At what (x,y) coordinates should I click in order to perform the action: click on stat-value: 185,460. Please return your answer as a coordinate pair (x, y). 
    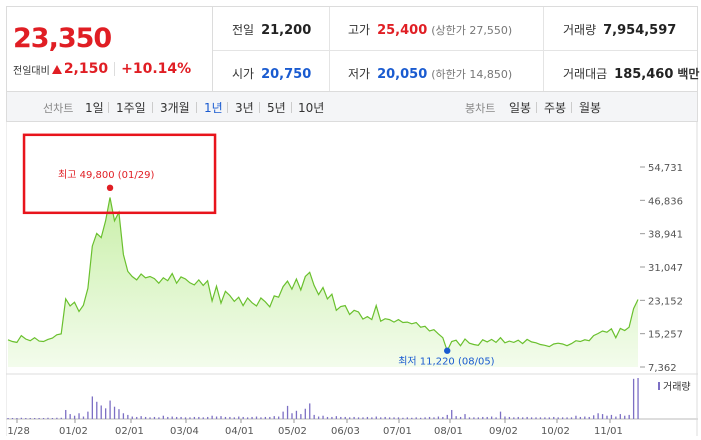
    Looking at the image, I should click on (644, 74).